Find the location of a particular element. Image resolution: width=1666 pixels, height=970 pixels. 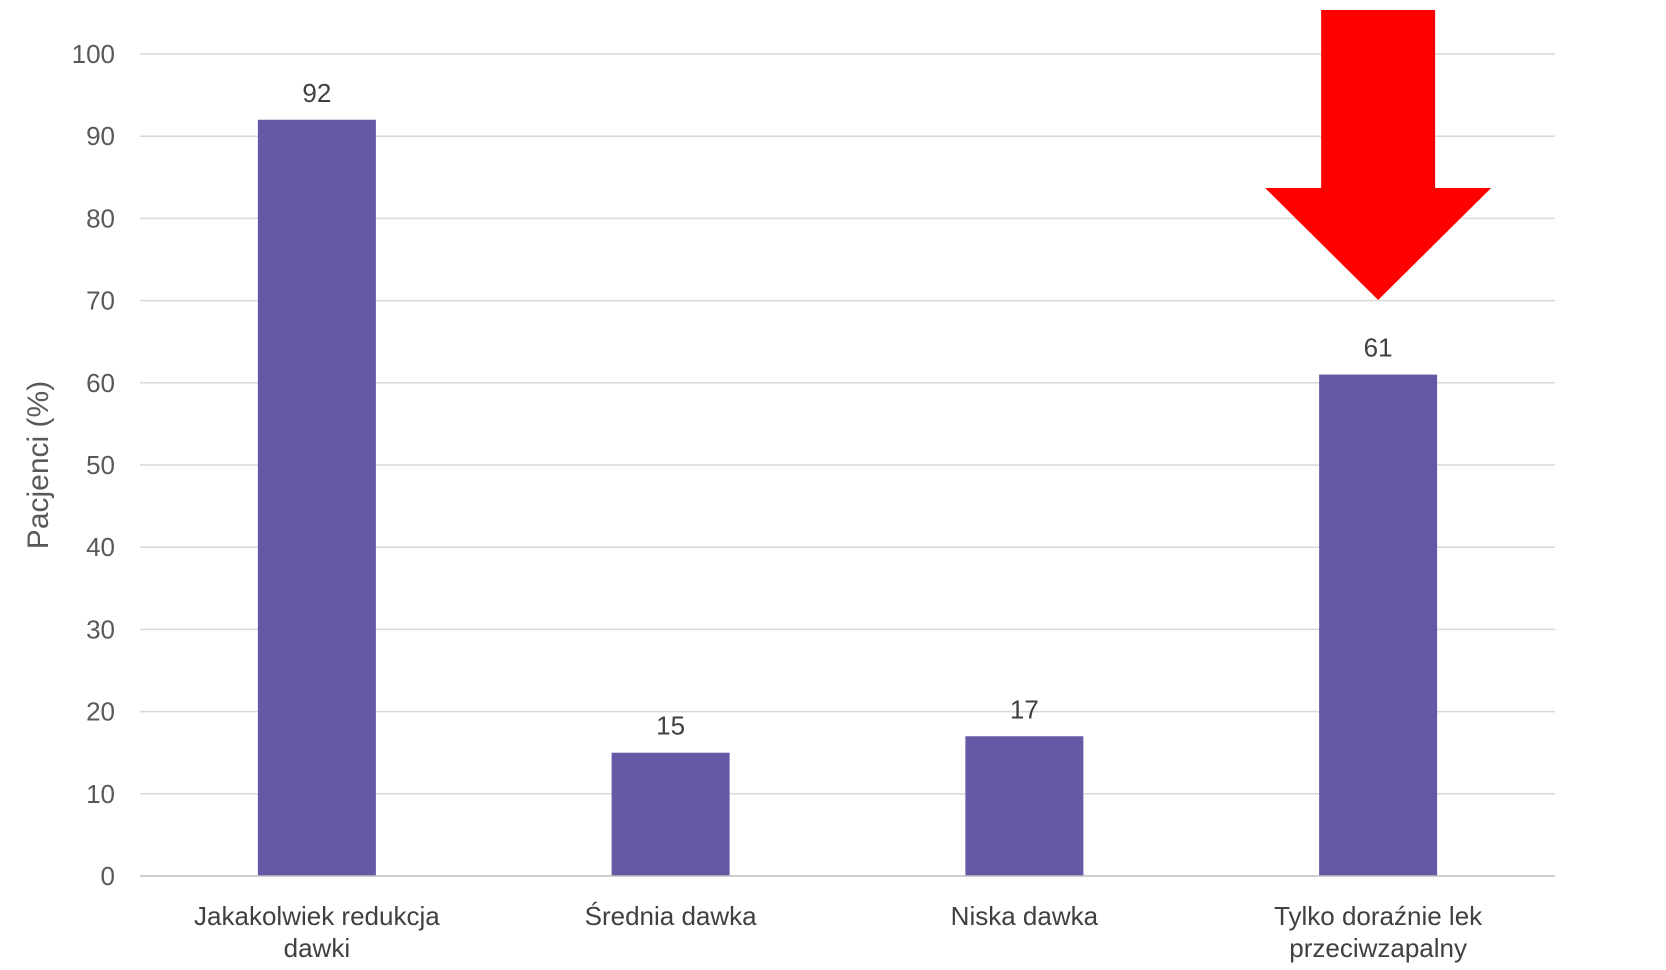

x-tick-label: Średnia dawka is located at coordinates (671, 916).